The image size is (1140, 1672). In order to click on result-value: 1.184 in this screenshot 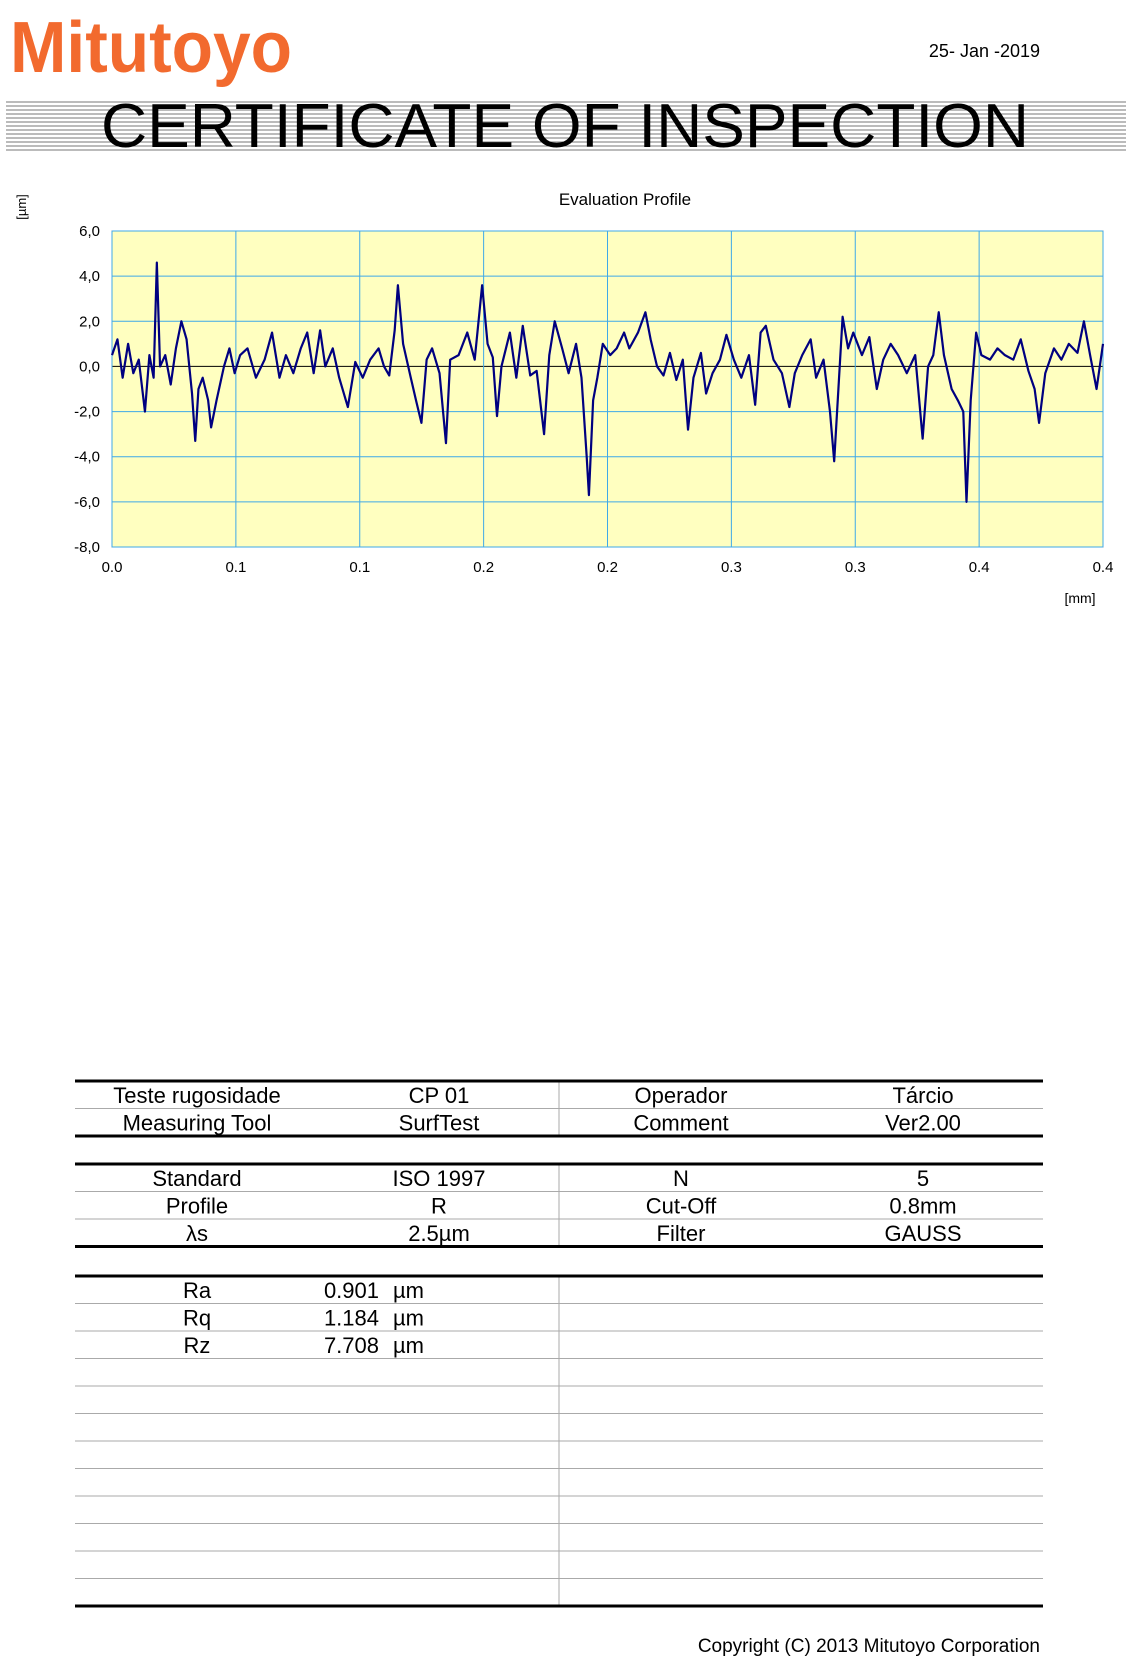, I will do `click(351, 1317)`.